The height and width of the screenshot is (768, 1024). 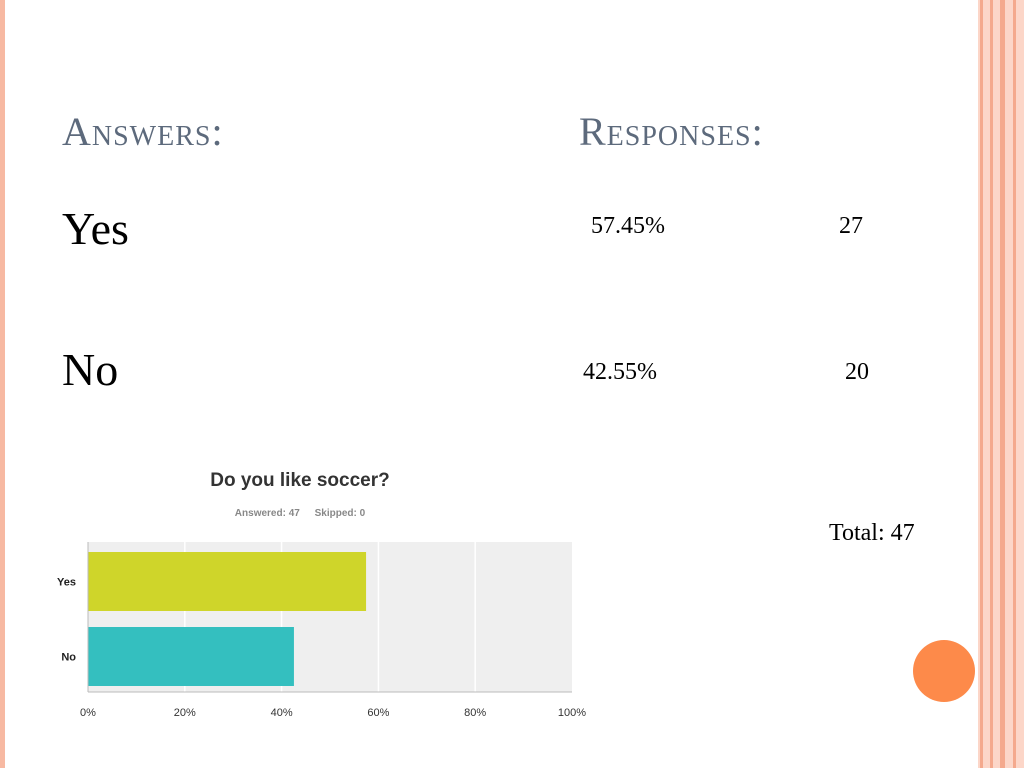 I want to click on chart-meta: Answered: 47 Skipped: 0, so click(x=300, y=513).